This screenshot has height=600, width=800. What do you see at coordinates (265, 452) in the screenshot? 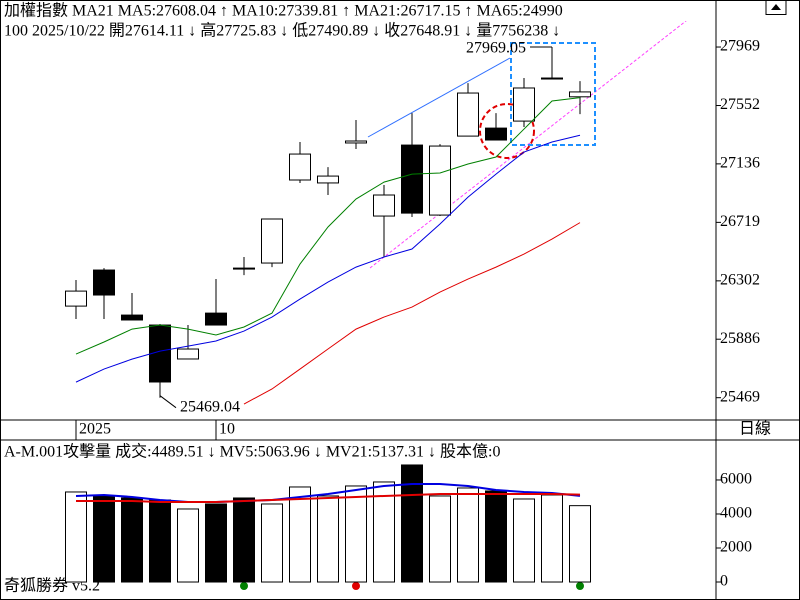
I see `legend-entry: MV5:5063.96` at bounding box center [265, 452].